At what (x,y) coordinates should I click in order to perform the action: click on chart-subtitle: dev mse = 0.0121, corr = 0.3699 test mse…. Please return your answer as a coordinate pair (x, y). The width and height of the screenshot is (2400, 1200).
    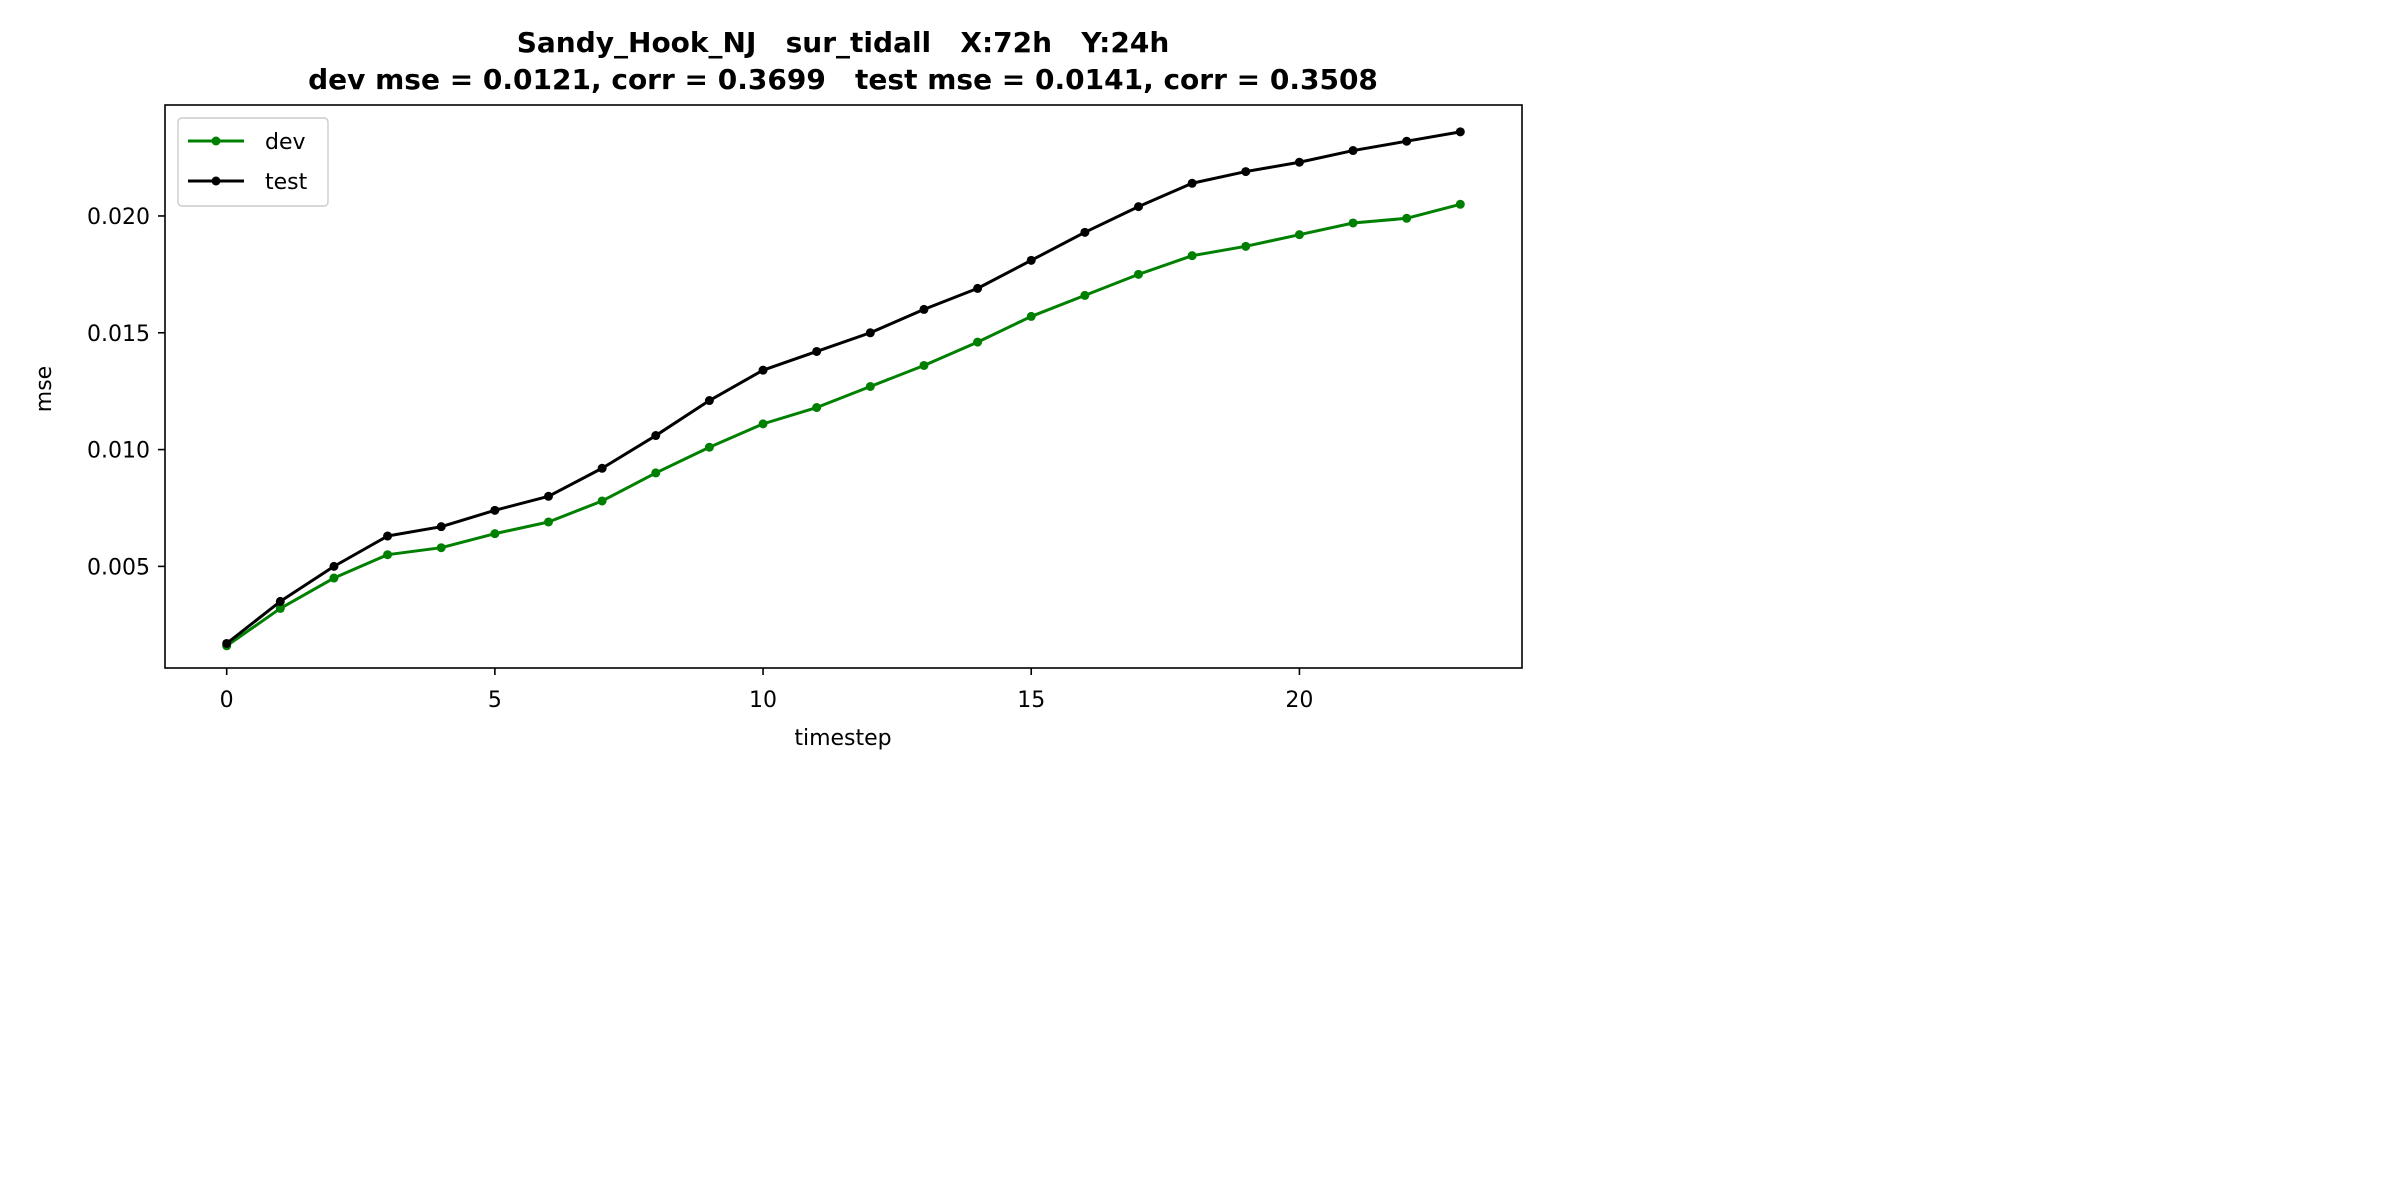
    Looking at the image, I should click on (843, 79).